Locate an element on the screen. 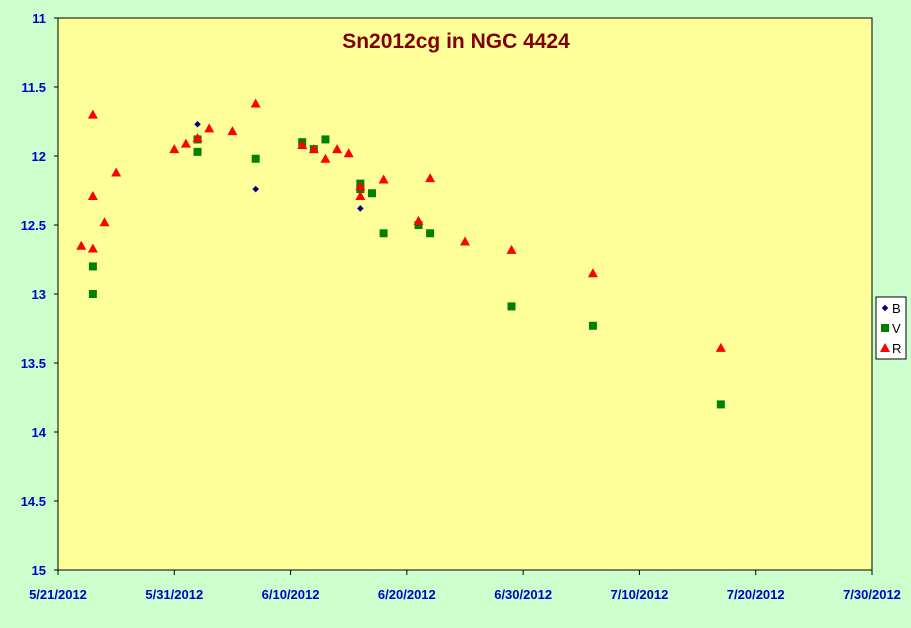 The image size is (911, 628). legend: BVR is located at coordinates (891, 328).